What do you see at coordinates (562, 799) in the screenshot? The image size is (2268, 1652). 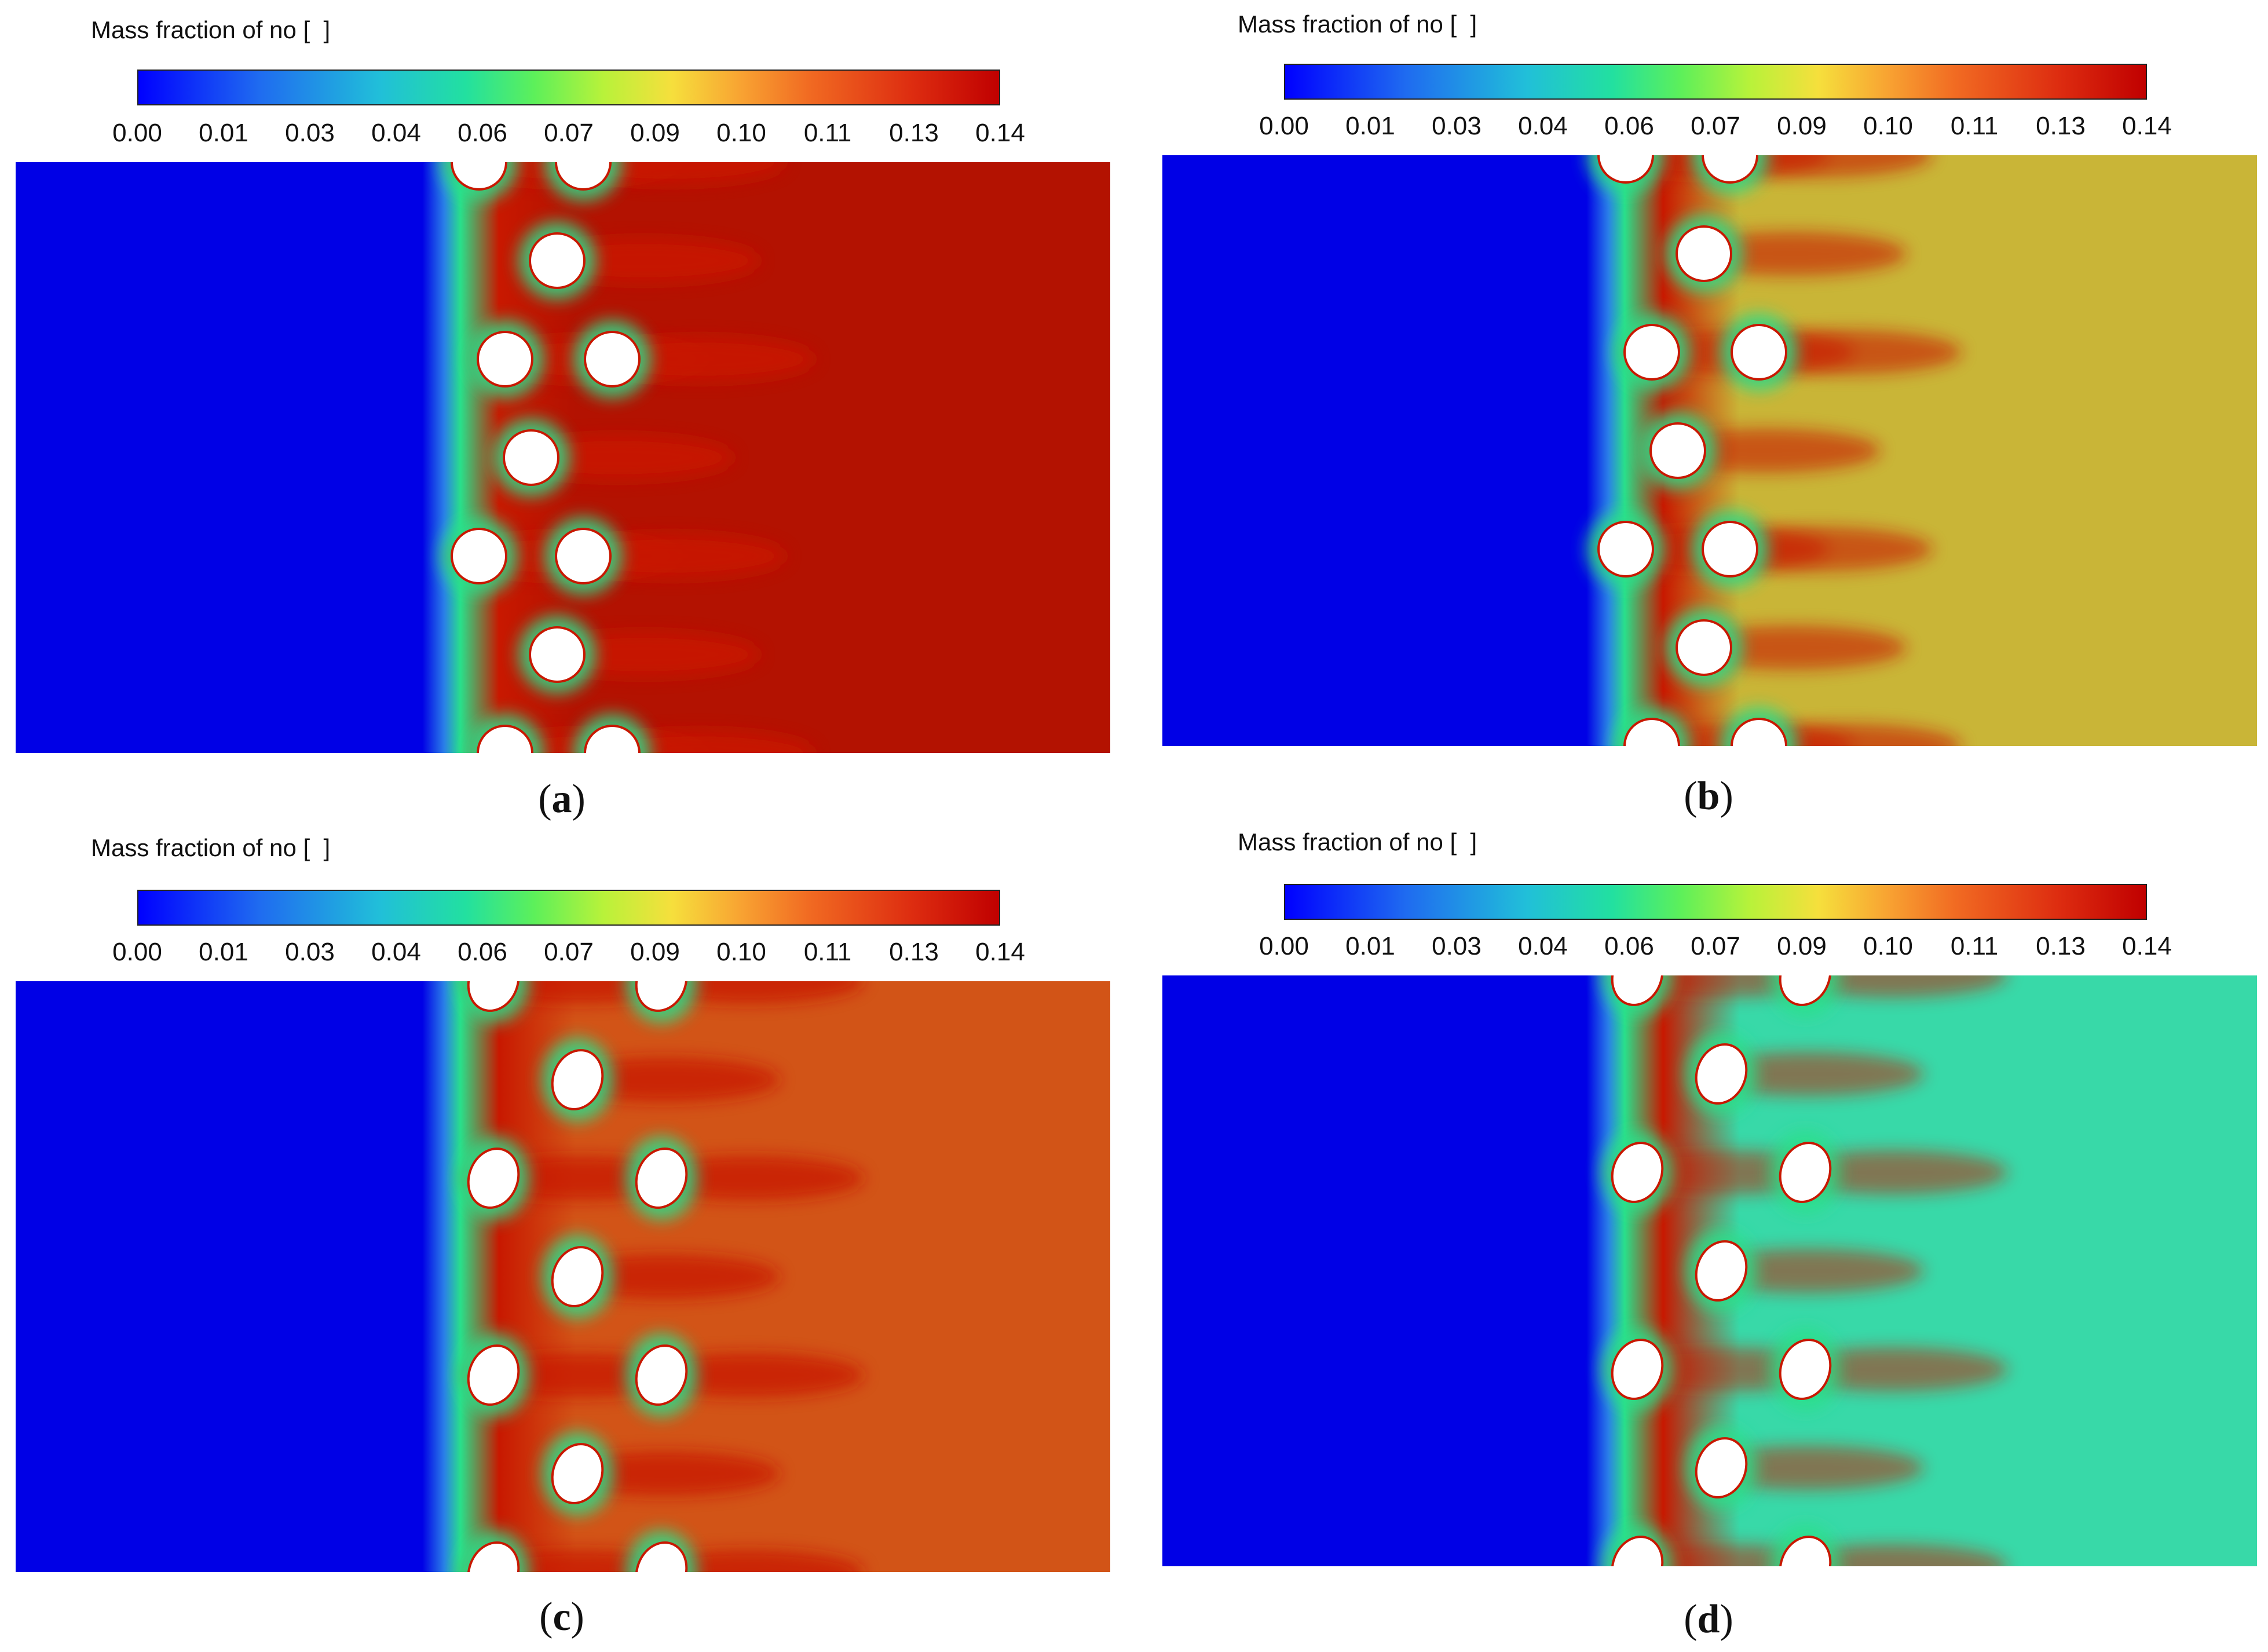 I see `panel-caption: (a)` at bounding box center [562, 799].